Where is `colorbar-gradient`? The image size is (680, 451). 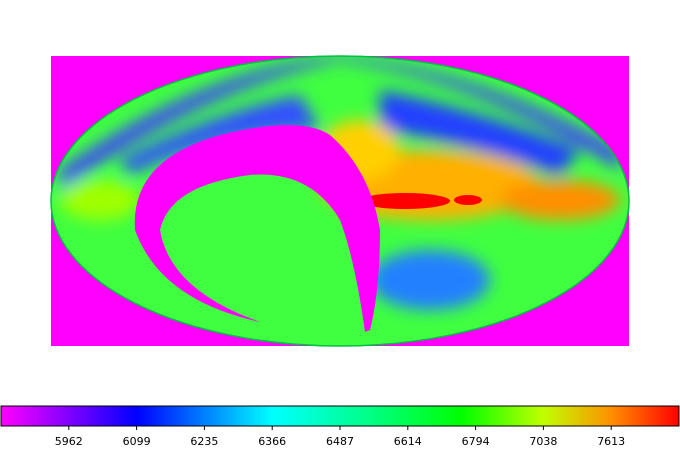
colorbar-gradient is located at coordinates (340, 416).